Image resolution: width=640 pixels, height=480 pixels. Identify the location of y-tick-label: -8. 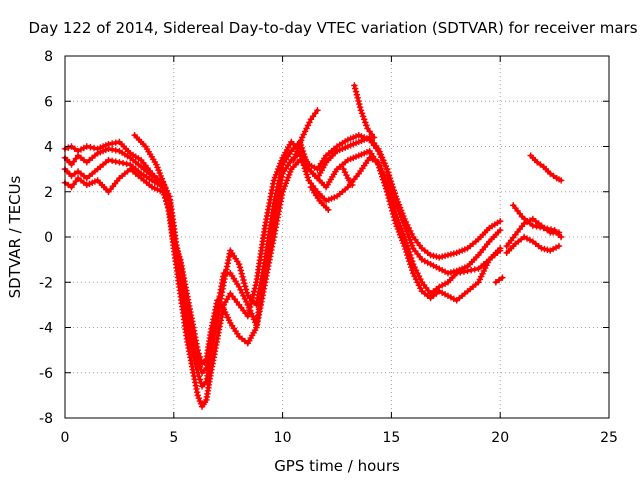
(46, 419).